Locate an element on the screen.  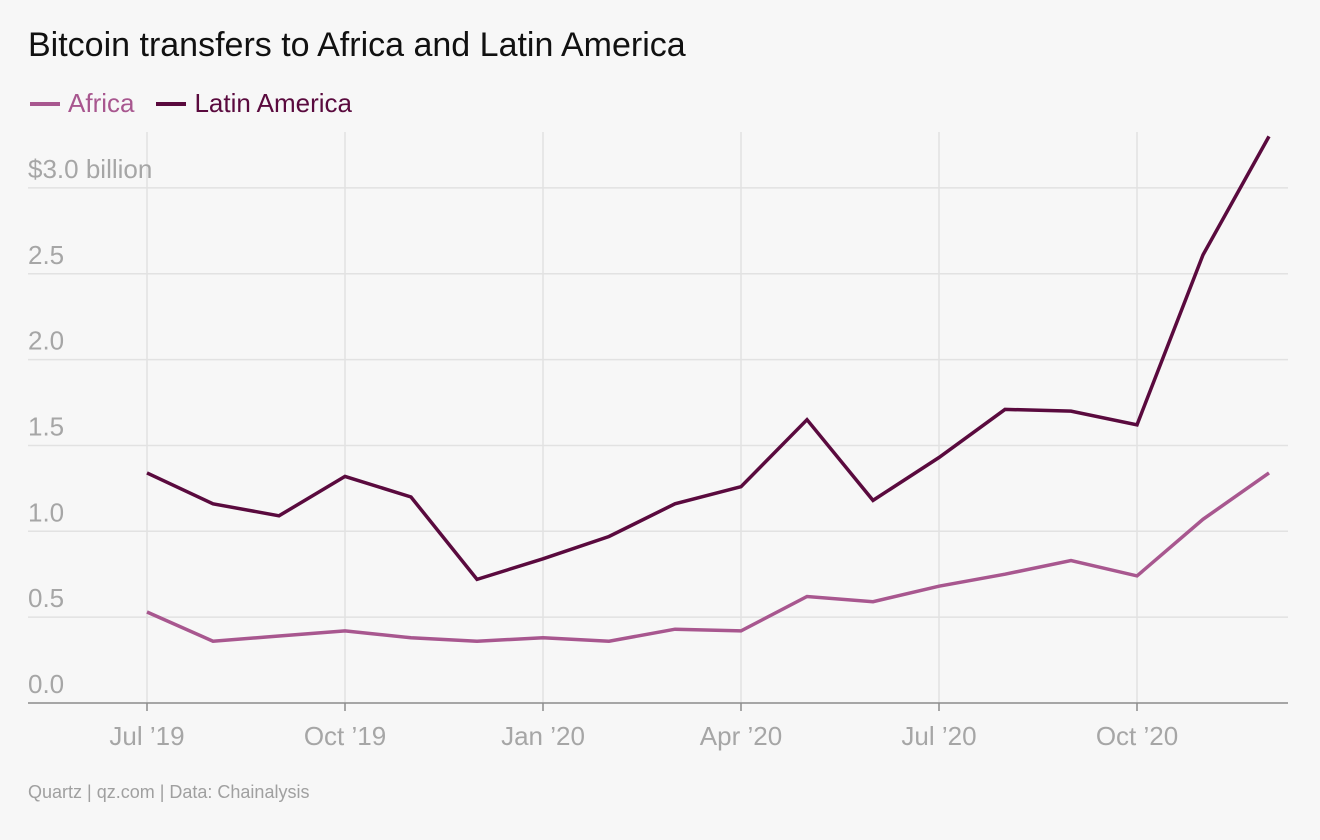
y-tick-label: 1.0 is located at coordinates (46, 512).